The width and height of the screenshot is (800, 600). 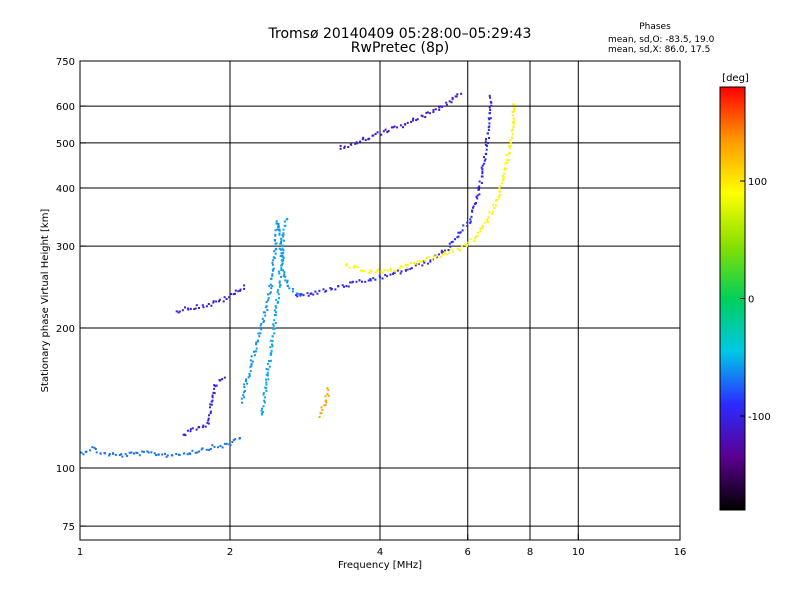 What do you see at coordinates (65, 247) in the screenshot?
I see `y-tick-label: 300` at bounding box center [65, 247].